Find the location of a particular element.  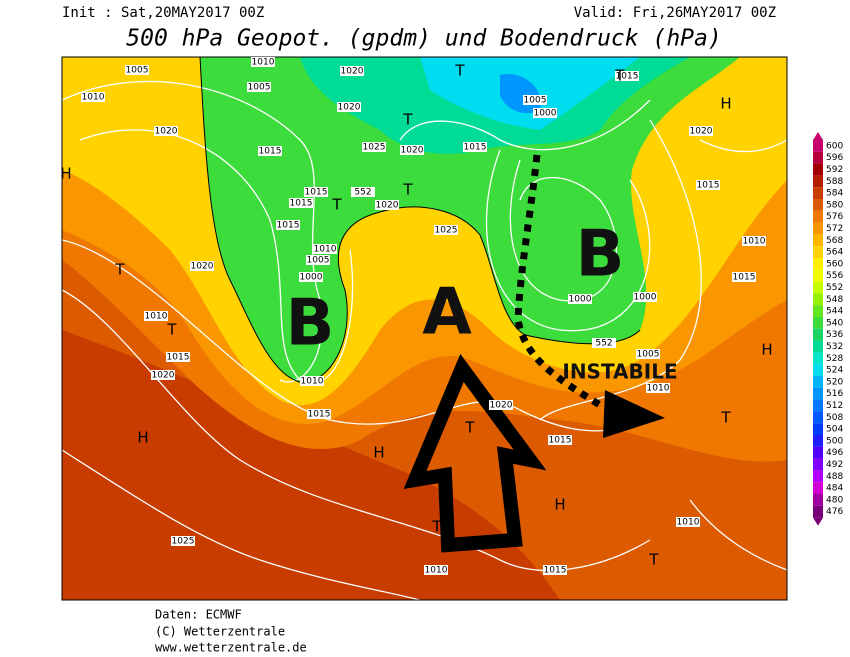

isobar-label: 552 is located at coordinates (362, 193).